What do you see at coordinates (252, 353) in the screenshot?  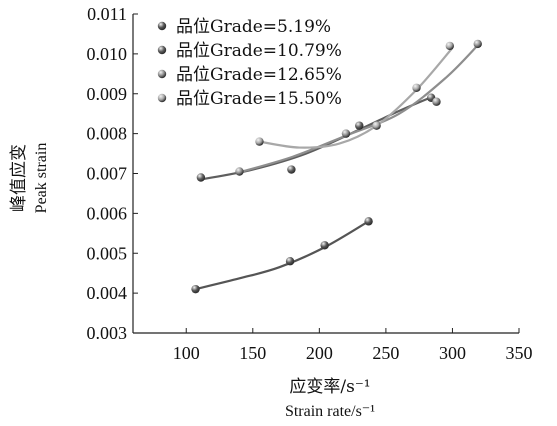 I see `x-tick-label: 150` at bounding box center [252, 353].